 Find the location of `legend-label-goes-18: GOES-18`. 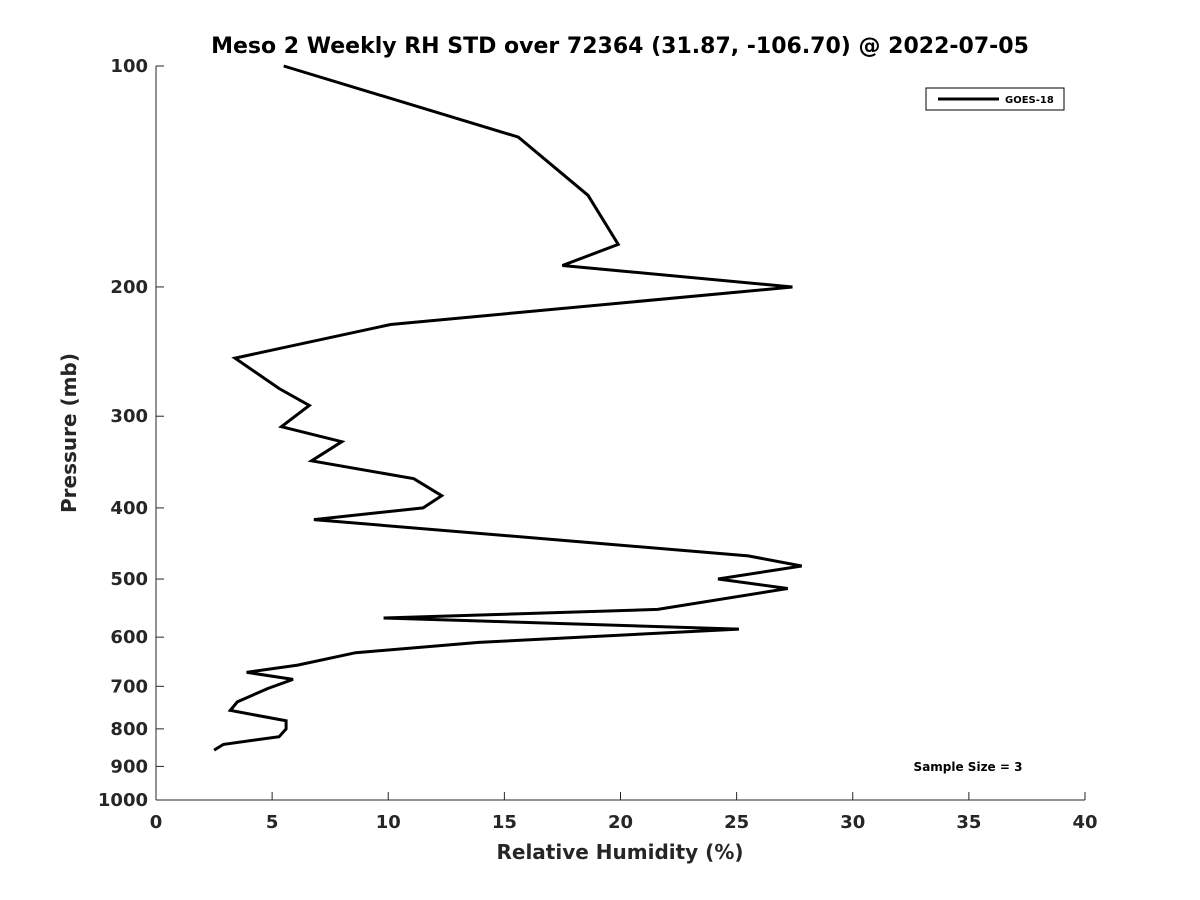

legend-label-goes-18: GOES-18 is located at coordinates (1029, 100).